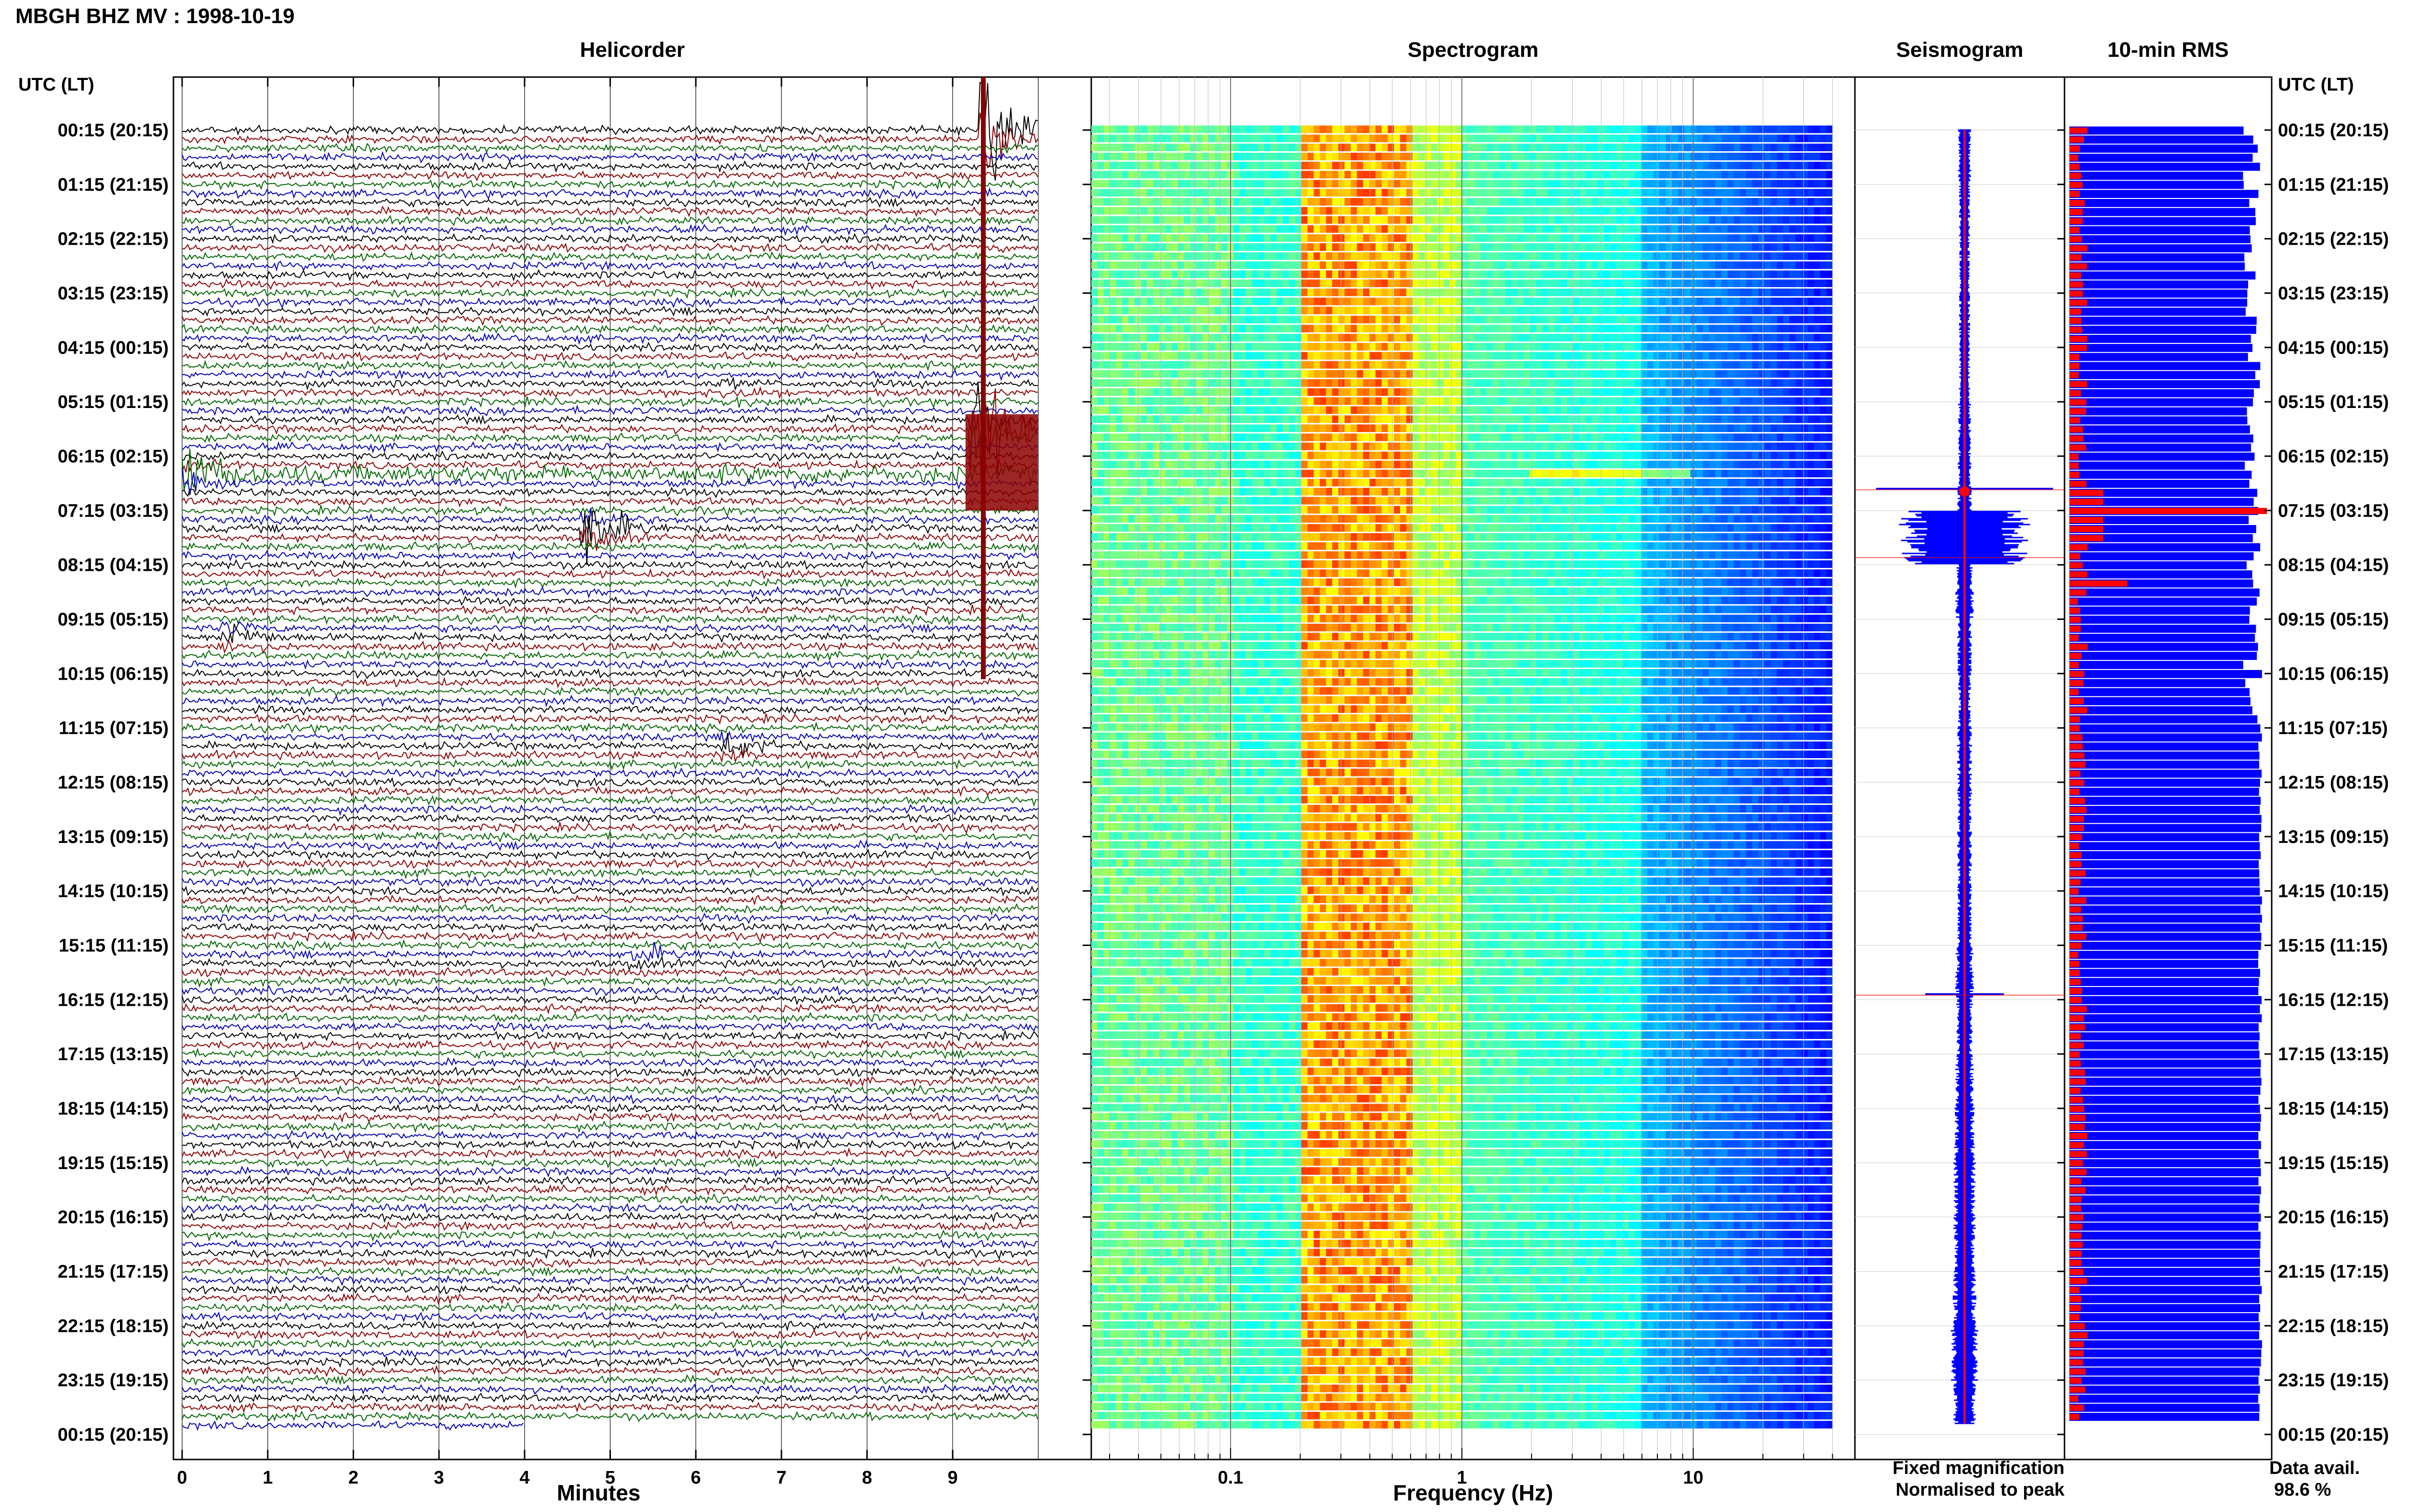 The height and width of the screenshot is (1512, 2409). What do you see at coordinates (610, 619) in the screenshot?
I see `helicorder-trace-row` at bounding box center [610, 619].